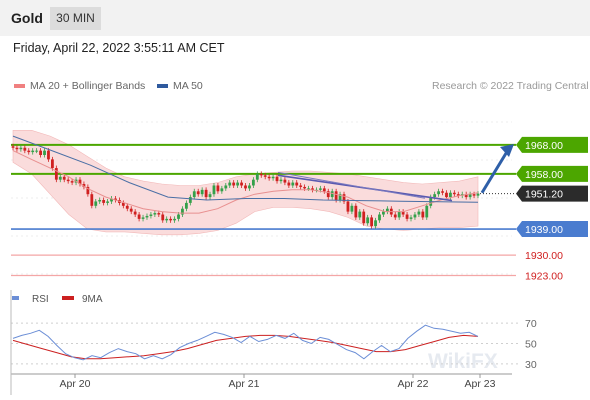 The height and width of the screenshot is (400, 590). I want to click on level-label-1968.00: 1968.00, so click(544, 146).